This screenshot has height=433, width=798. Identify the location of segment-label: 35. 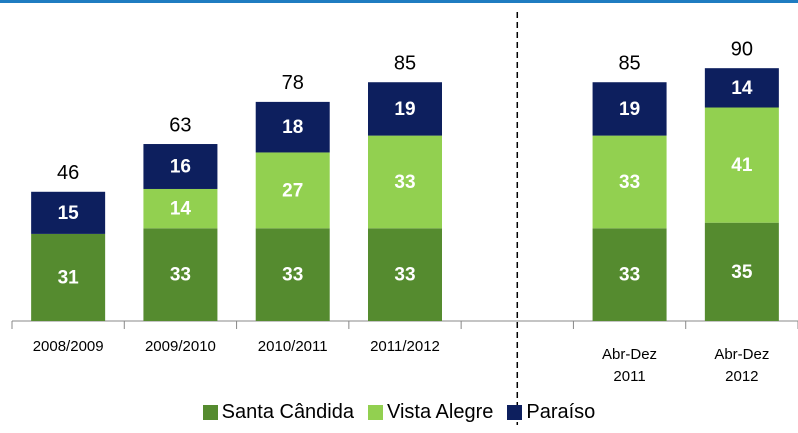
(742, 272).